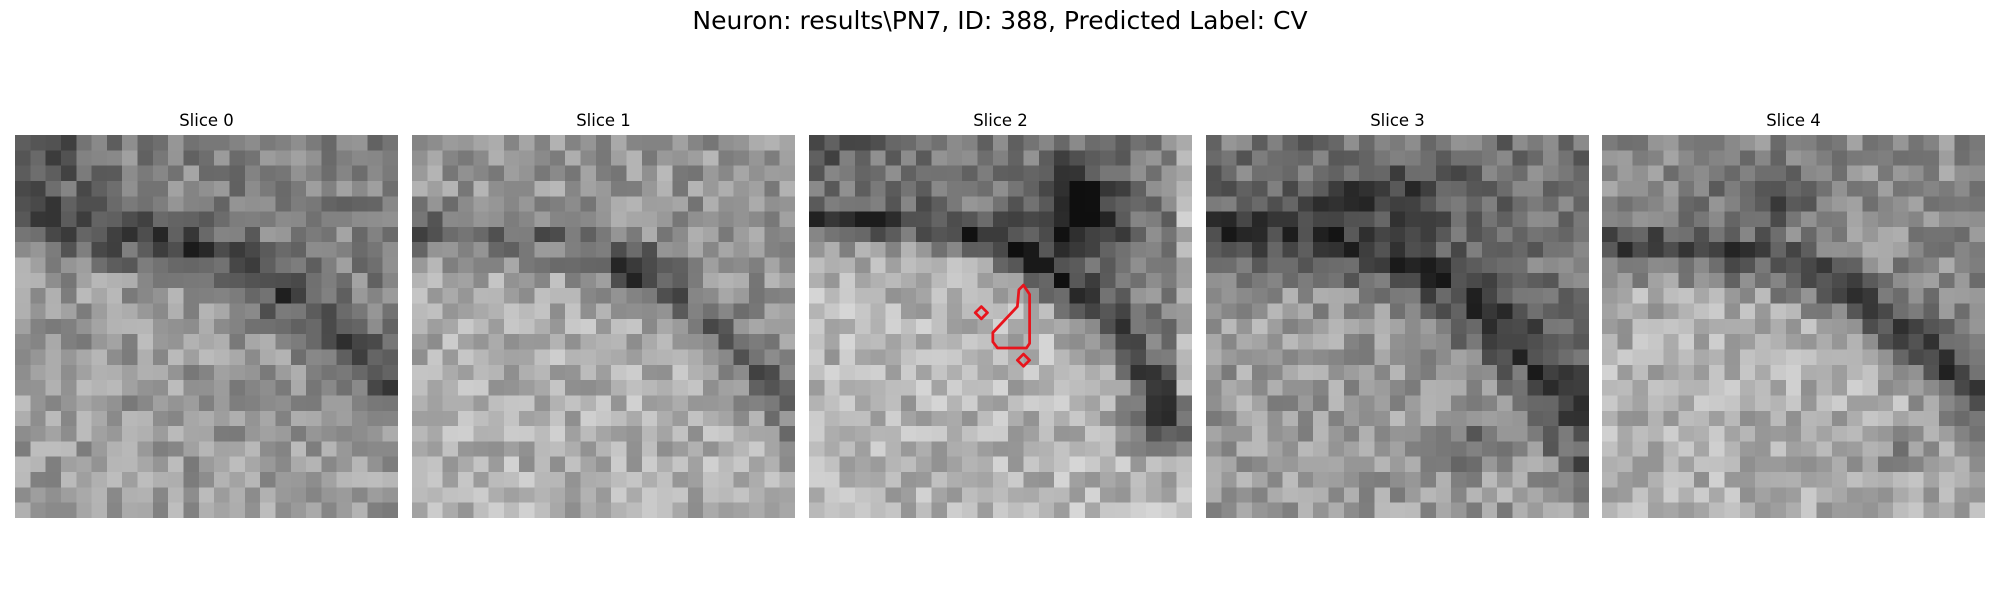 This screenshot has width=2000, height=600. What do you see at coordinates (1793, 120) in the screenshot?
I see `slice-title: Slice 4` at bounding box center [1793, 120].